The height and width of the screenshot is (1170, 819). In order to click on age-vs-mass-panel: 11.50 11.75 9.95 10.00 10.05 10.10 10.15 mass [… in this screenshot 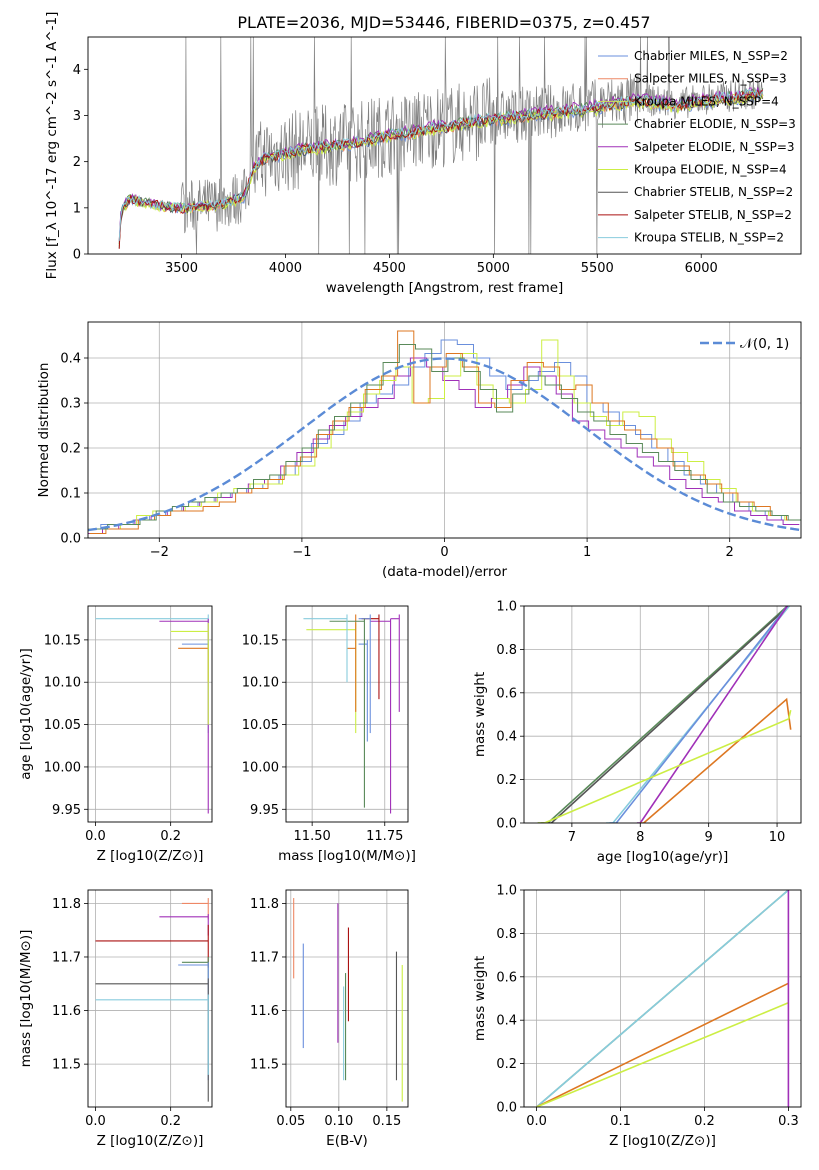, I will do `click(329, 734)`.